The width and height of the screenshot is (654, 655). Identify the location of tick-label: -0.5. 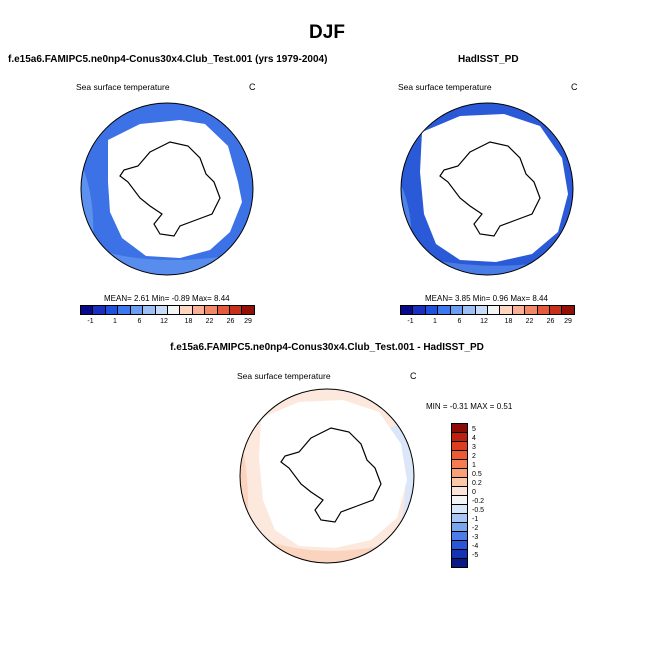
(478, 510).